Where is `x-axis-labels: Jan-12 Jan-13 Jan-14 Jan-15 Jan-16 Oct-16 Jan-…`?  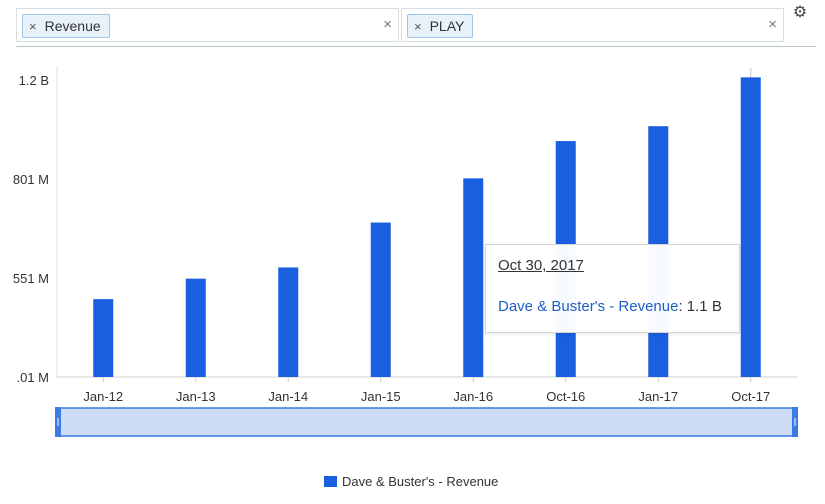
x-axis-labels: Jan-12 Jan-13 Jan-14 Jan-15 Jan-16 Oct-16 Jan-… is located at coordinates (426, 390).